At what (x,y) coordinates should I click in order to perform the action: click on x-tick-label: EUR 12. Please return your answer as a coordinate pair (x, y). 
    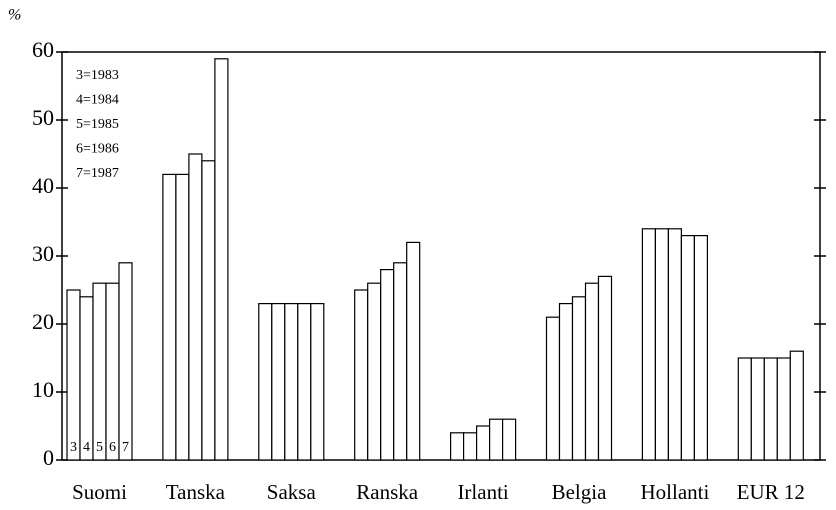
    Looking at the image, I should click on (771, 492).